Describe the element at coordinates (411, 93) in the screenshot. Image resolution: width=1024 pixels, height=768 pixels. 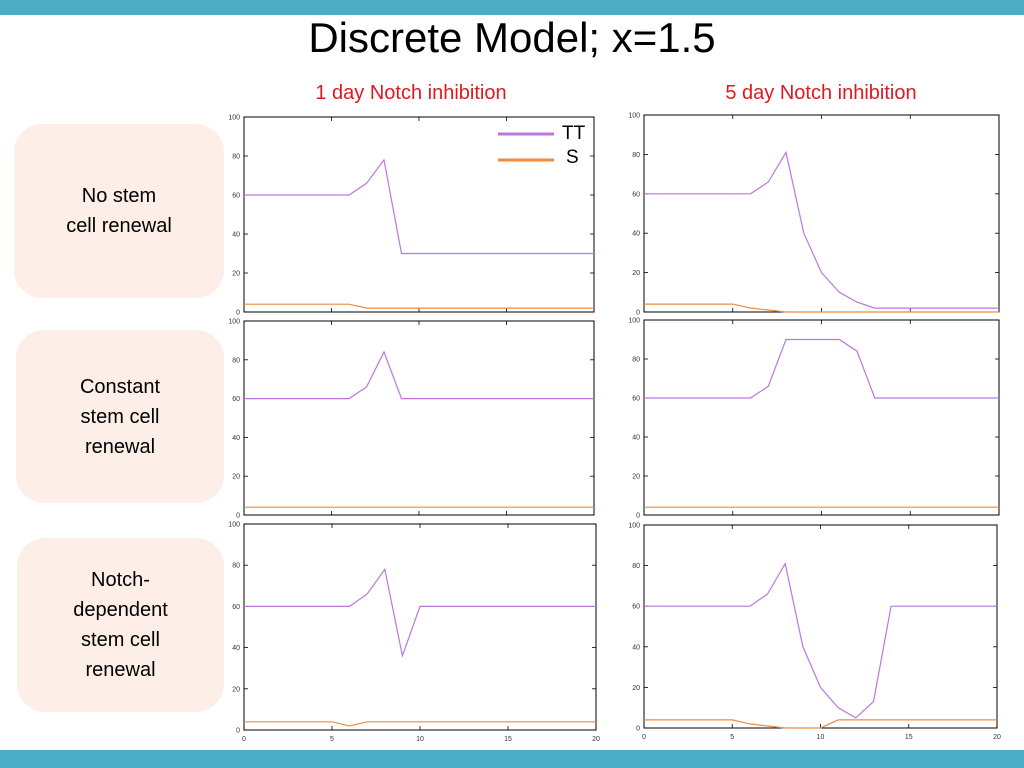
I see `col-header-1-day: 1 day Notch inhibition` at that location.